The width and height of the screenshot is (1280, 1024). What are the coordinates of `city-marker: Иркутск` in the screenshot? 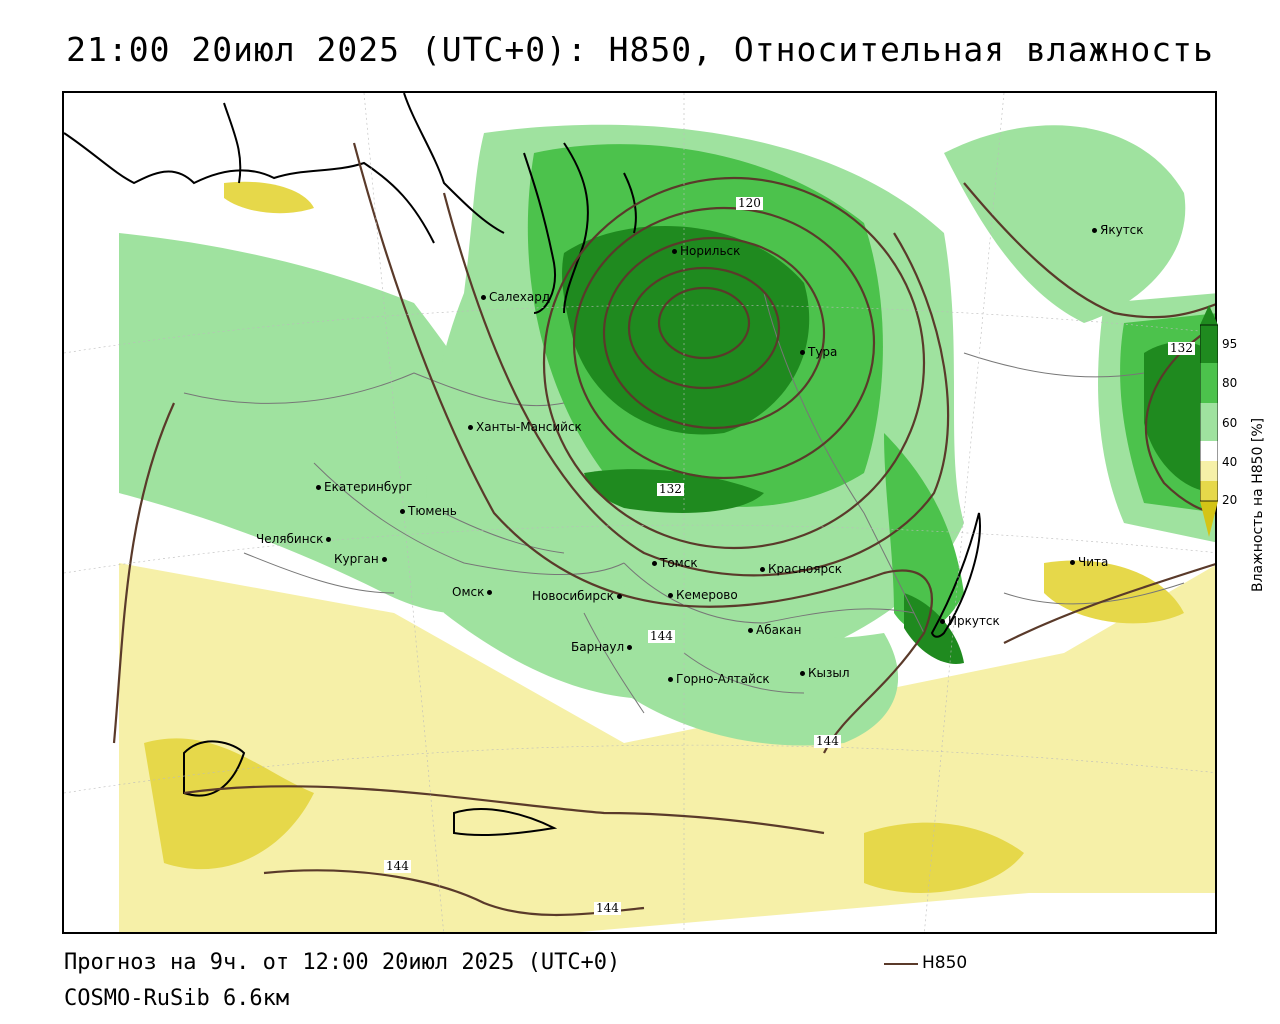 It's located at (970, 621).